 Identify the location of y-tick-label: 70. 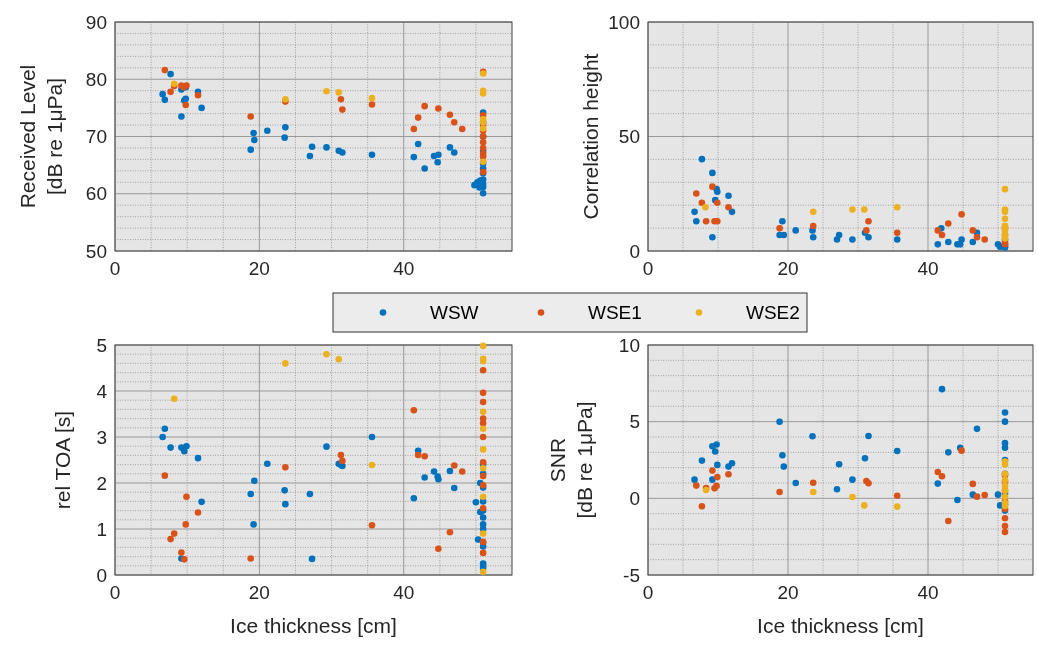
(96, 137).